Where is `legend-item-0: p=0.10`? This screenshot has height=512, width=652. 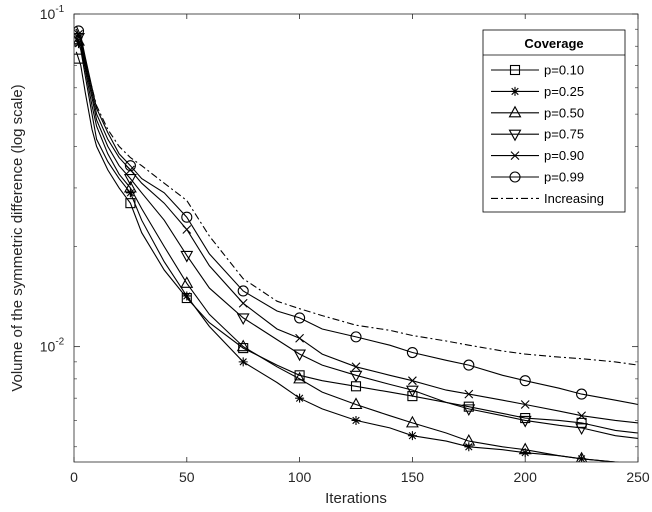
legend-item-0: p=0.10 is located at coordinates (537, 70).